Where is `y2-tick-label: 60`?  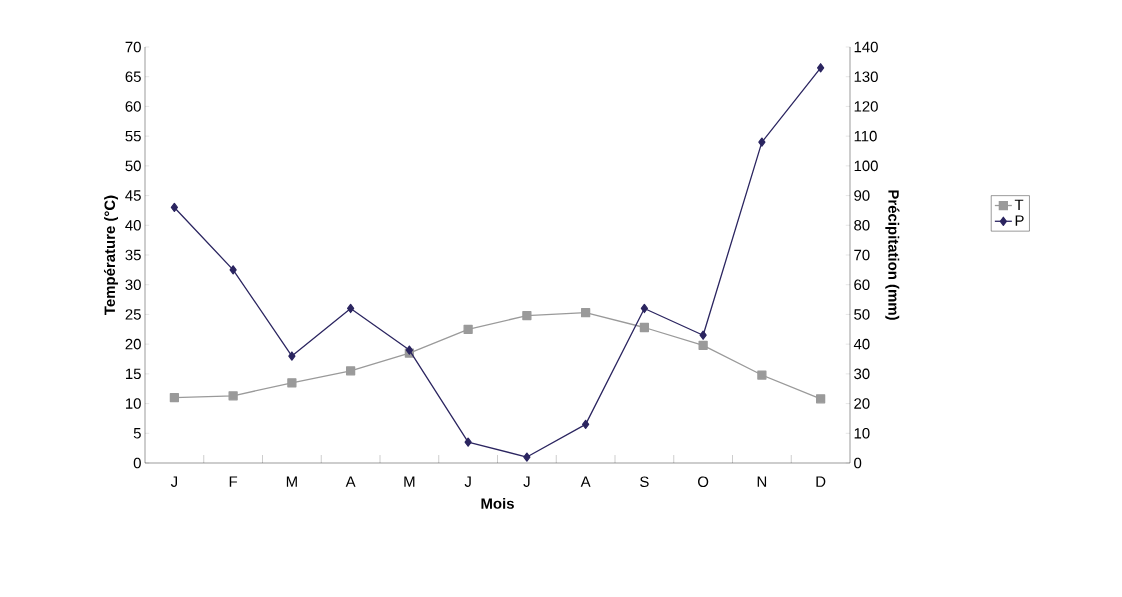 y2-tick-label: 60 is located at coordinates (862, 284).